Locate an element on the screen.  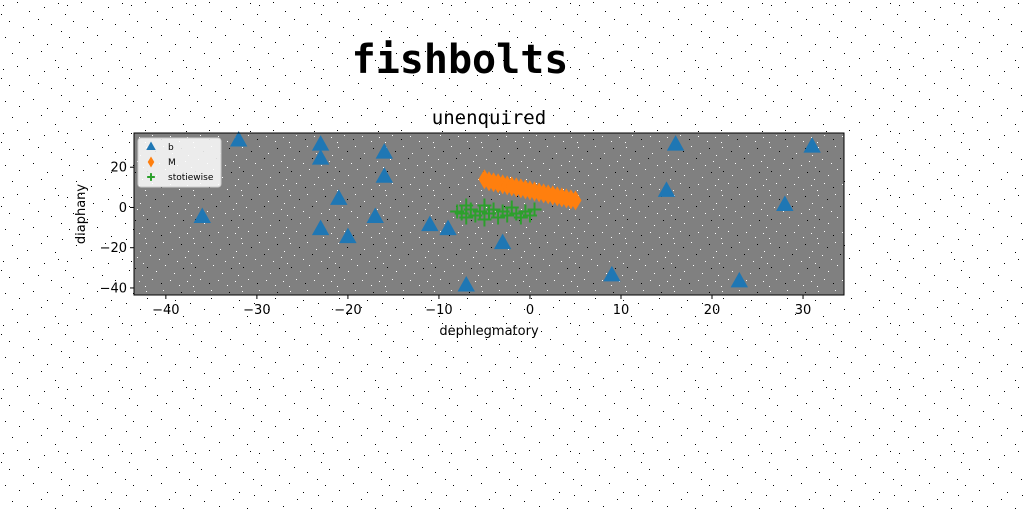
legend-item-stotiewise: stotiewise is located at coordinates (180, 178).